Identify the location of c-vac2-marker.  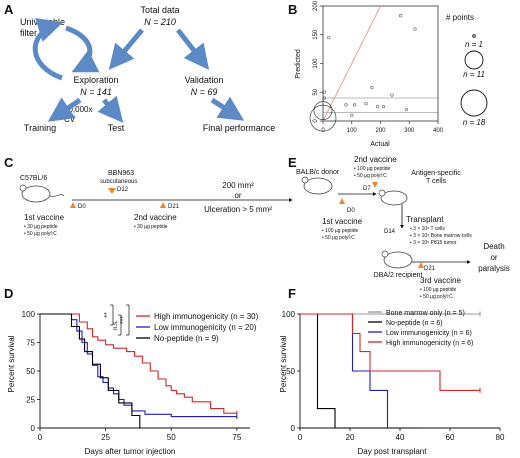
(163, 205).